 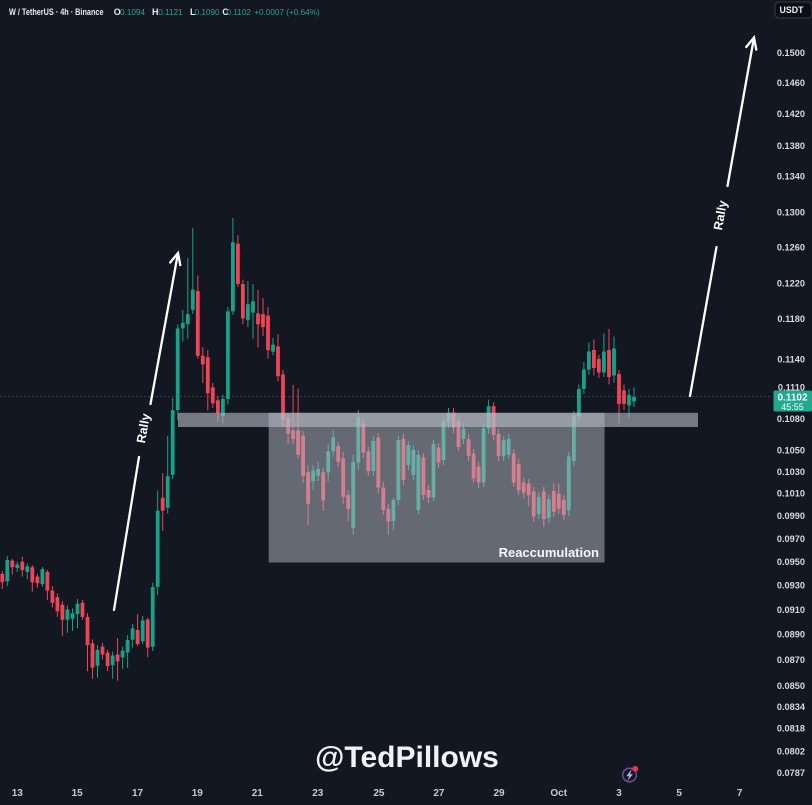 I want to click on svg-text: 27, so click(x=439, y=793).